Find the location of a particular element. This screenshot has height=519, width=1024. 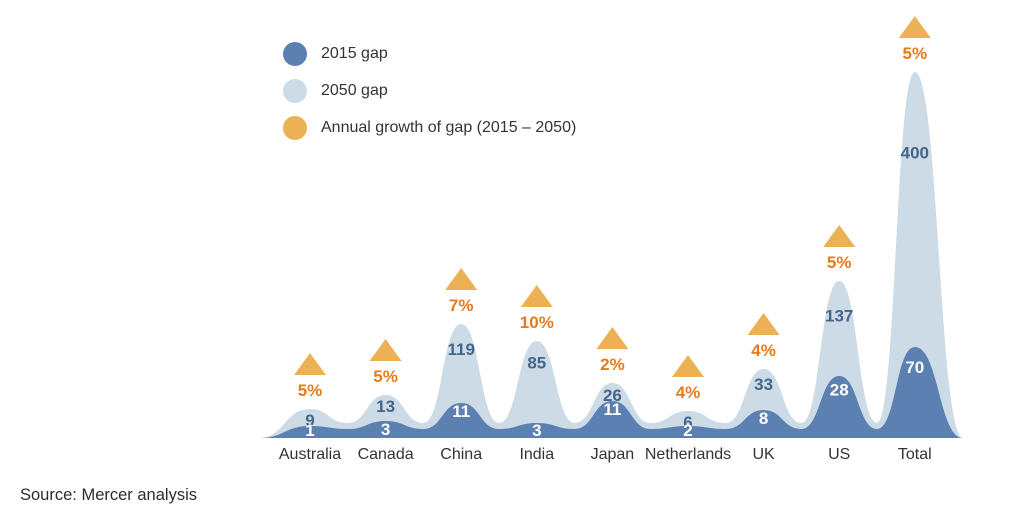

value-label-2015: 1 is located at coordinates (309, 430).